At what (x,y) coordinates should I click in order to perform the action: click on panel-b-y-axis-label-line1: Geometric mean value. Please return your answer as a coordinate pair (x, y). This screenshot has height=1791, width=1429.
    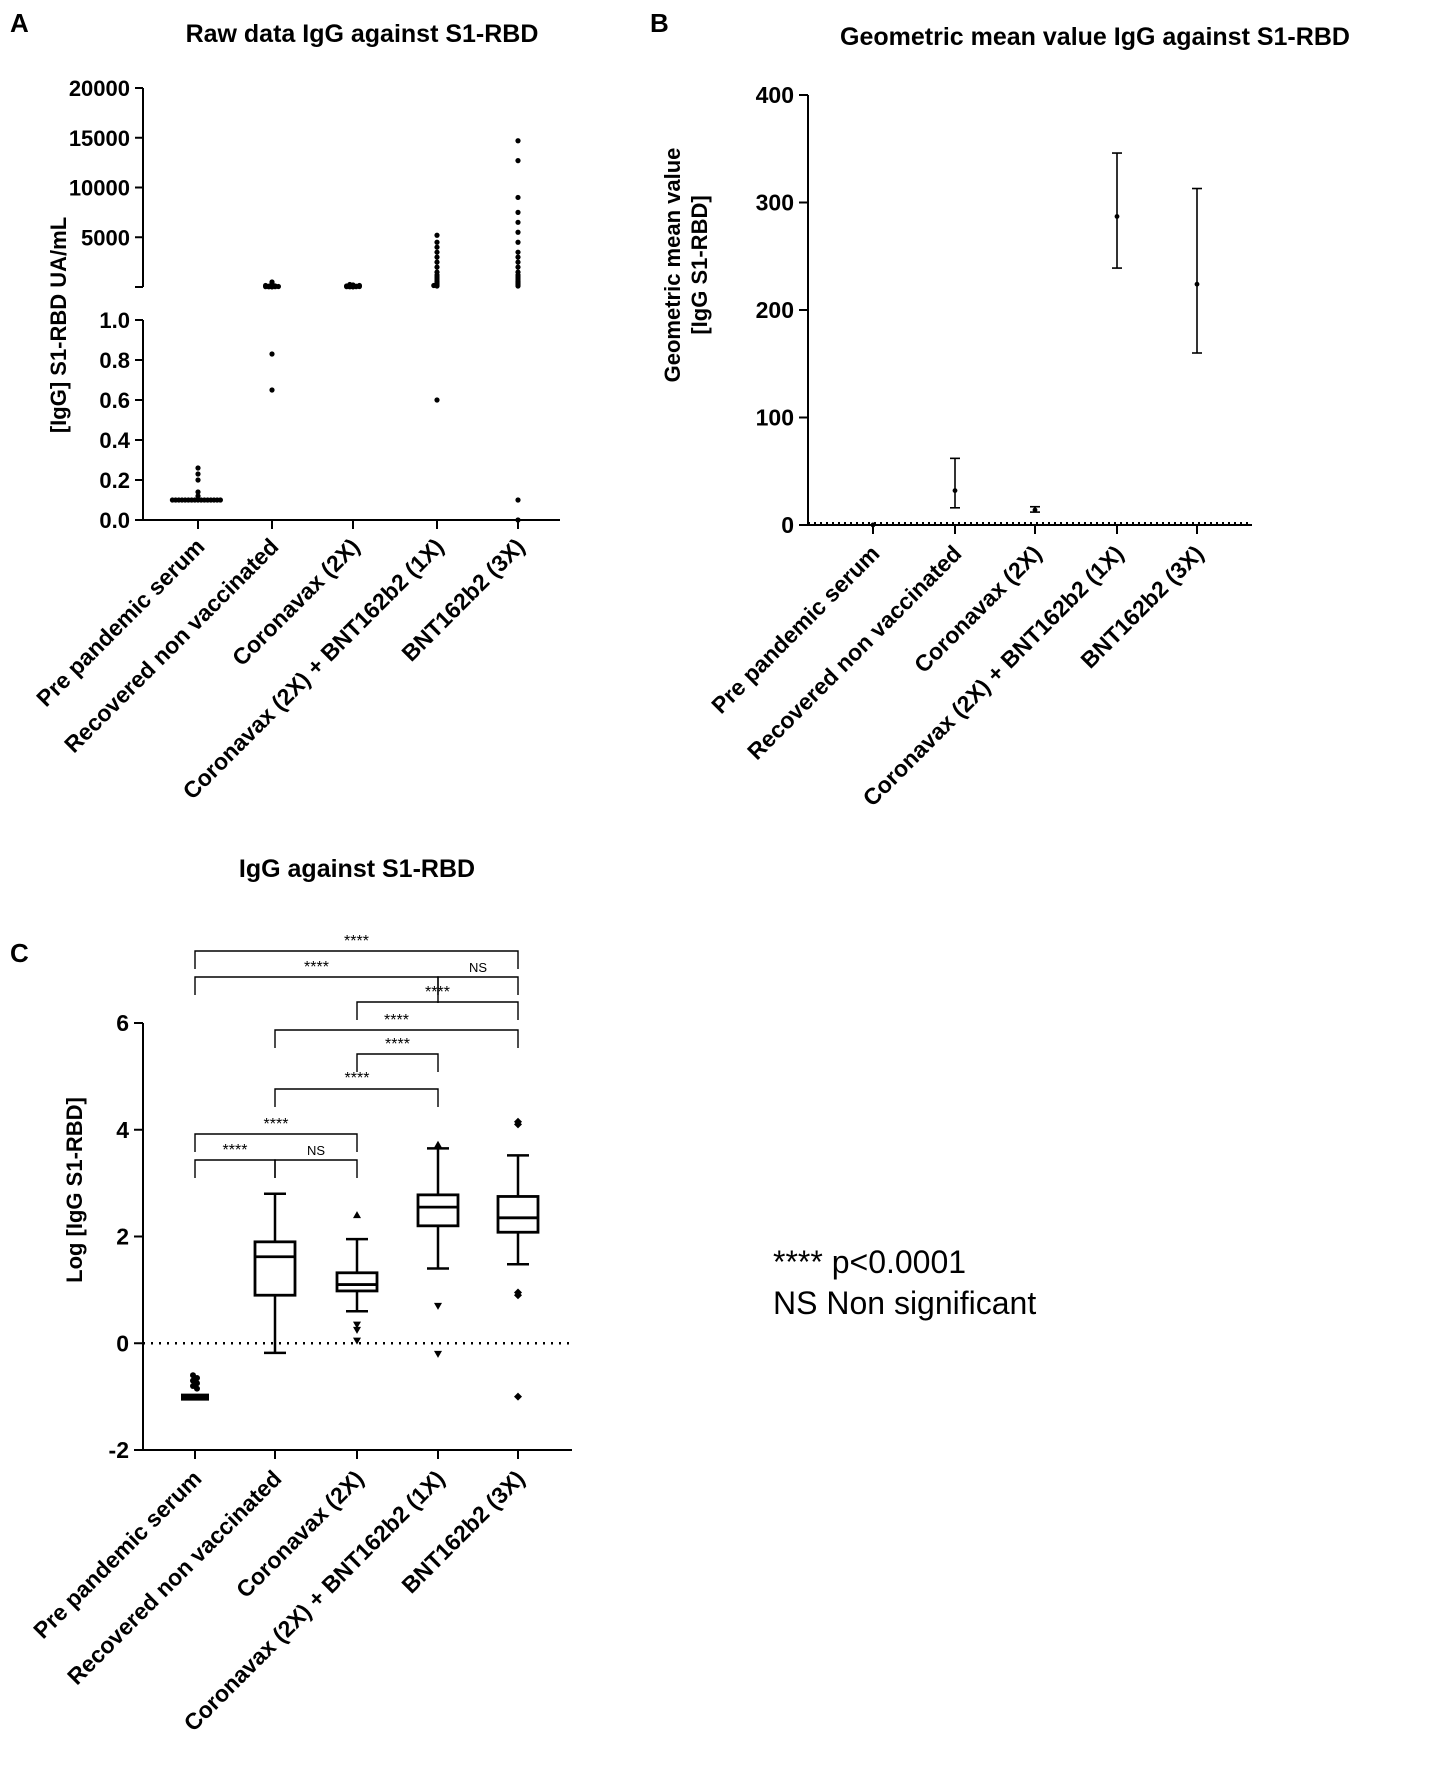
    Looking at the image, I should click on (672, 265).